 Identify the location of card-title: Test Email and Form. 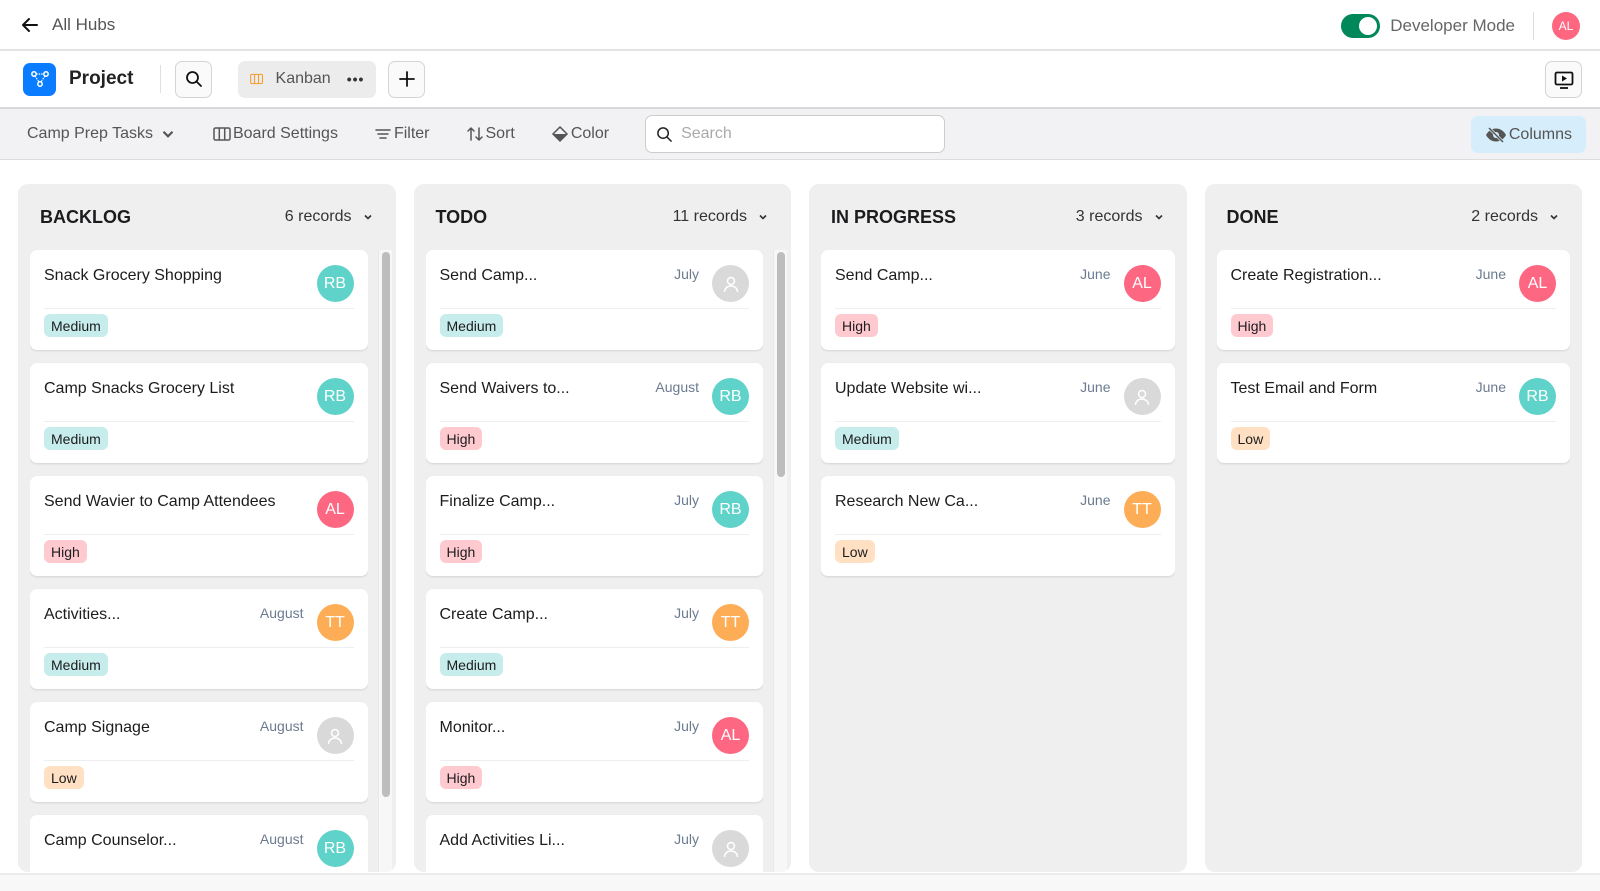
(1304, 388).